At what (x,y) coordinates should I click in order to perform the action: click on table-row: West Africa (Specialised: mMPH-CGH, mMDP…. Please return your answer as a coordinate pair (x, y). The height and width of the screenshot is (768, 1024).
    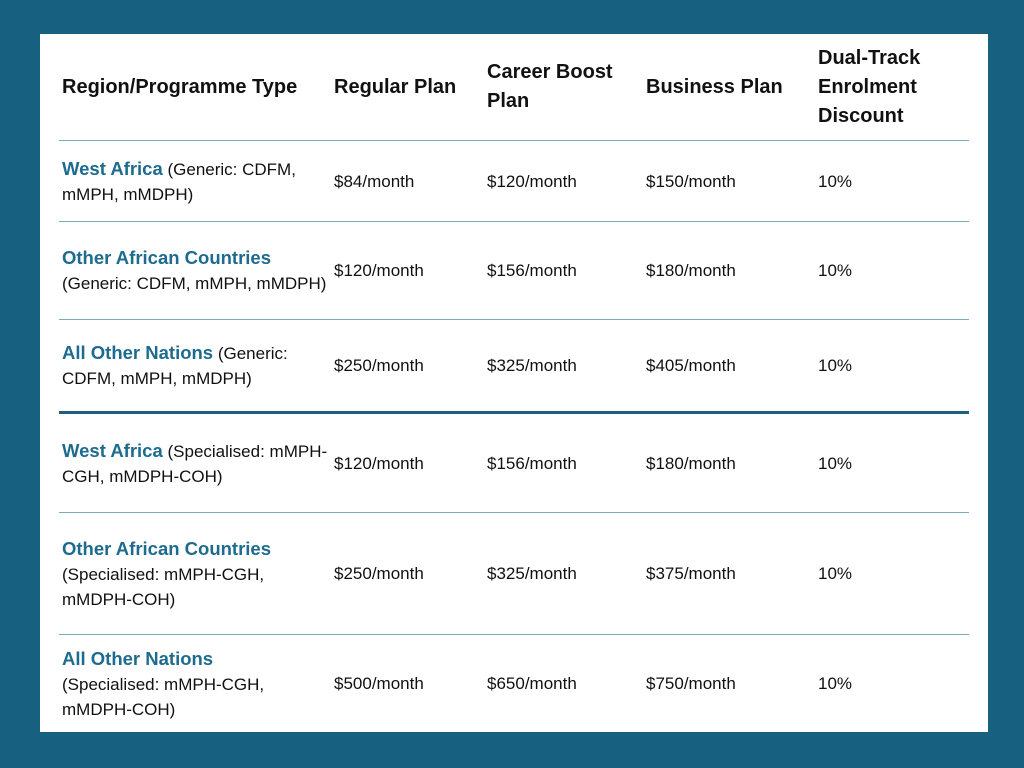
    Looking at the image, I should click on (514, 463).